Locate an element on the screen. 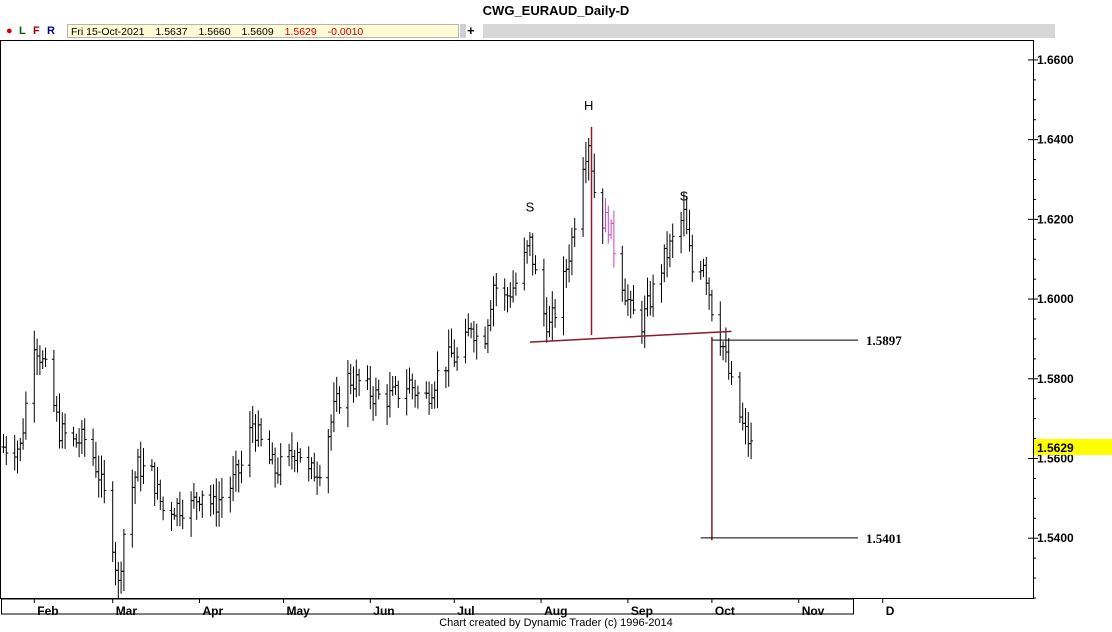 The height and width of the screenshot is (632, 1112). toolbar-button-r: R is located at coordinates (51, 31).